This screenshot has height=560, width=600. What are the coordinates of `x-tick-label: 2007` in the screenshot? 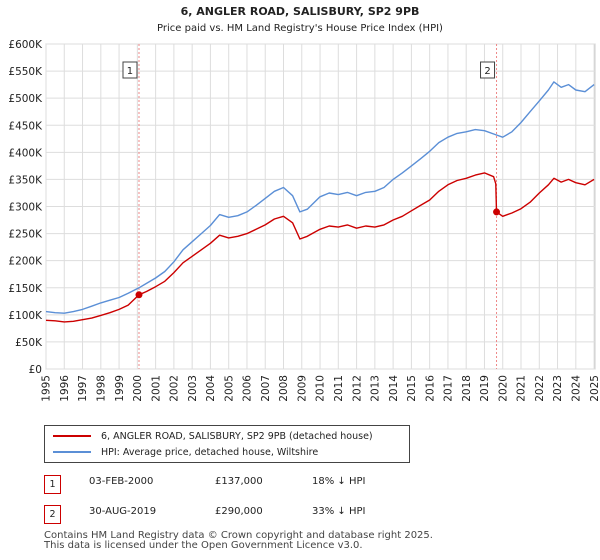 It's located at (266, 388).